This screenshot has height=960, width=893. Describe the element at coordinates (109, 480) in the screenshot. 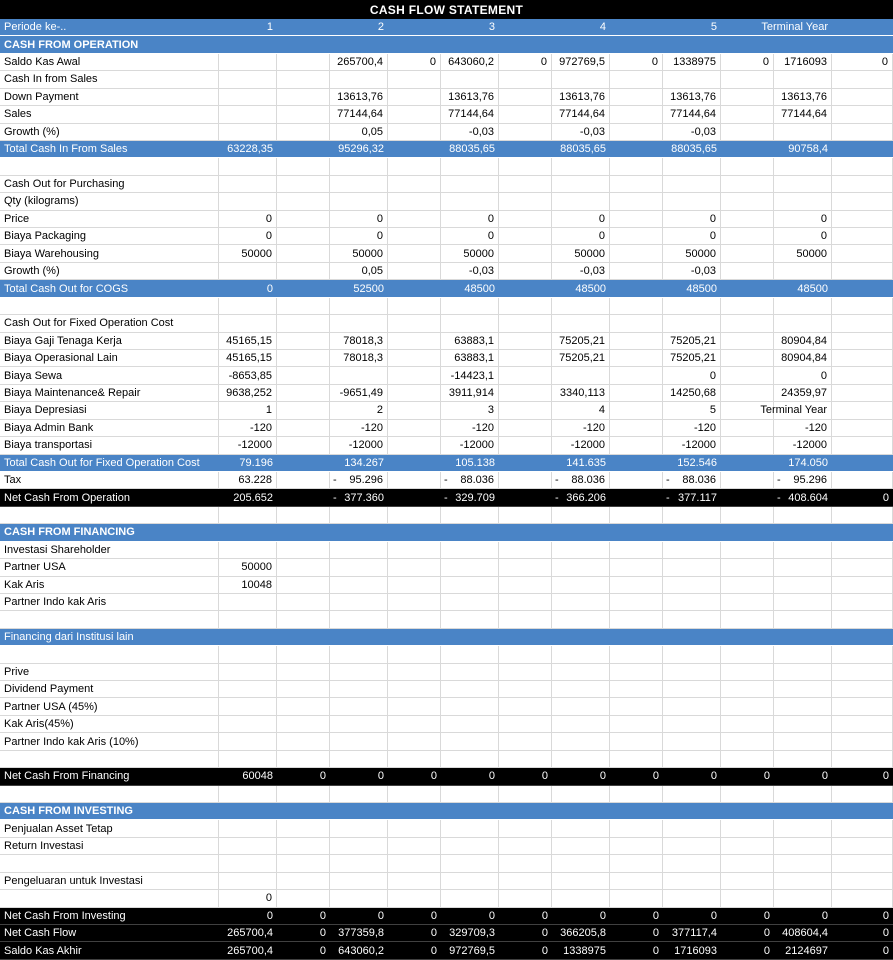

I see `row-label: Tax` at that location.